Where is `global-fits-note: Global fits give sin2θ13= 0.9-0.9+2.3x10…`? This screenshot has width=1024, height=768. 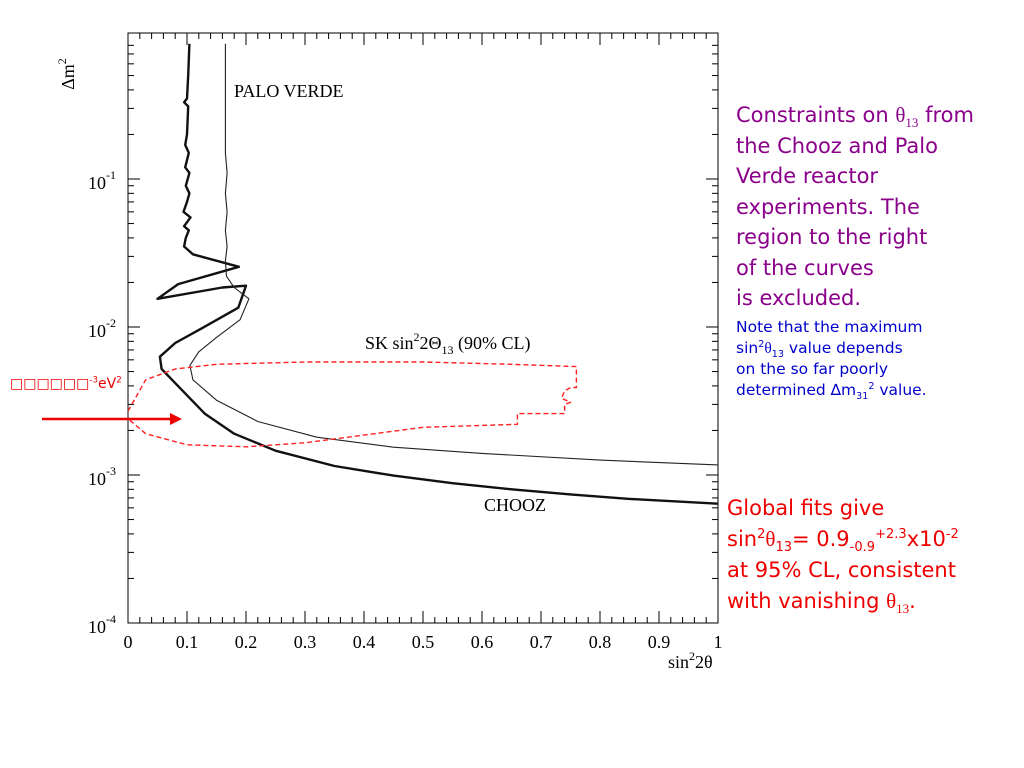
global-fits-note: Global fits give sin2θ13= 0.9-0.9+2.3x10… is located at coordinates (843, 556).